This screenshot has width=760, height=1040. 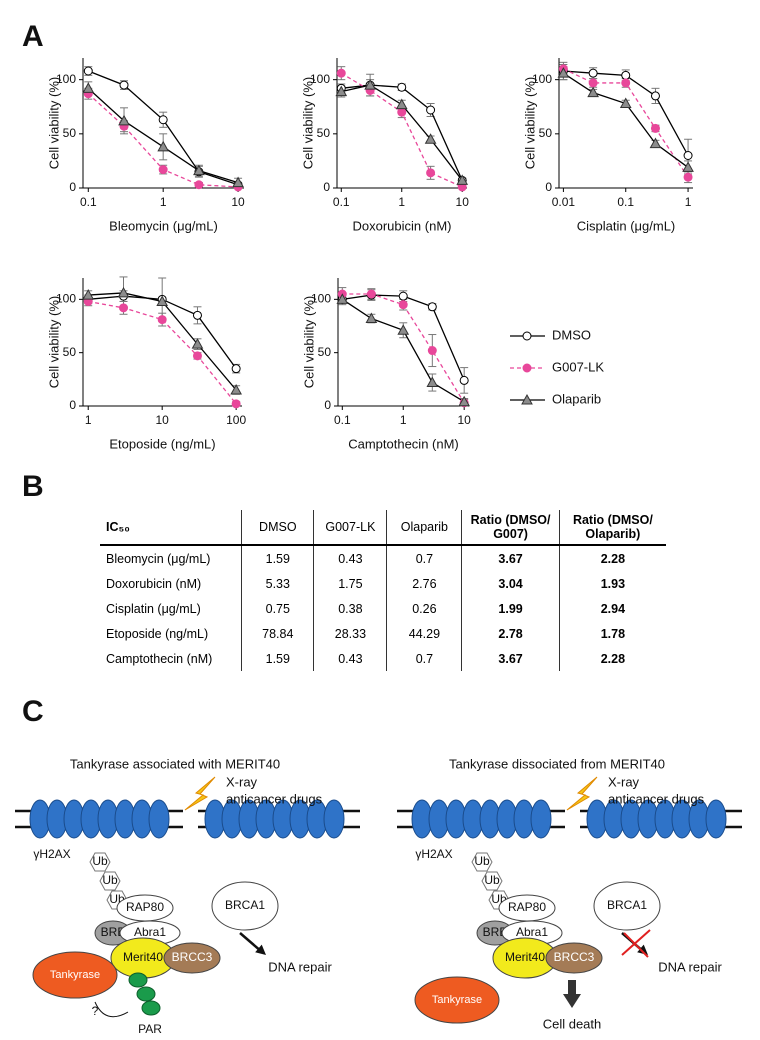 What do you see at coordinates (510, 558) in the screenshot?
I see `table-cell: 3.67` at bounding box center [510, 558].